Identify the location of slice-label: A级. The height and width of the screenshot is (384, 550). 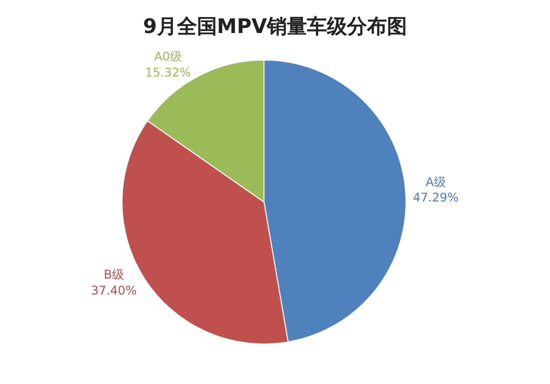
(436, 181).